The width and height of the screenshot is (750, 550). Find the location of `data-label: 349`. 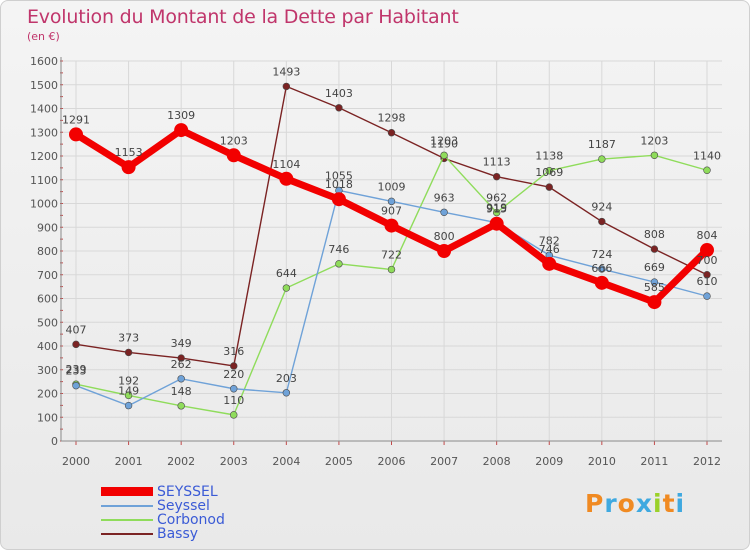

data-label: 349 is located at coordinates (181, 343).